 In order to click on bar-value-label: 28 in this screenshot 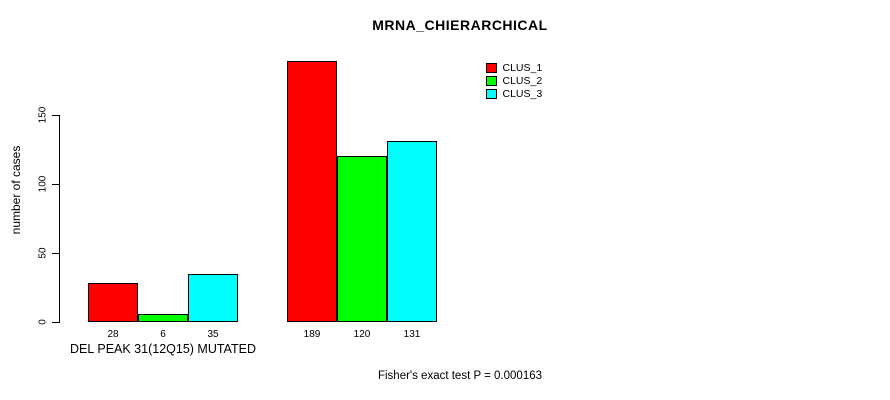, I will do `click(113, 334)`.